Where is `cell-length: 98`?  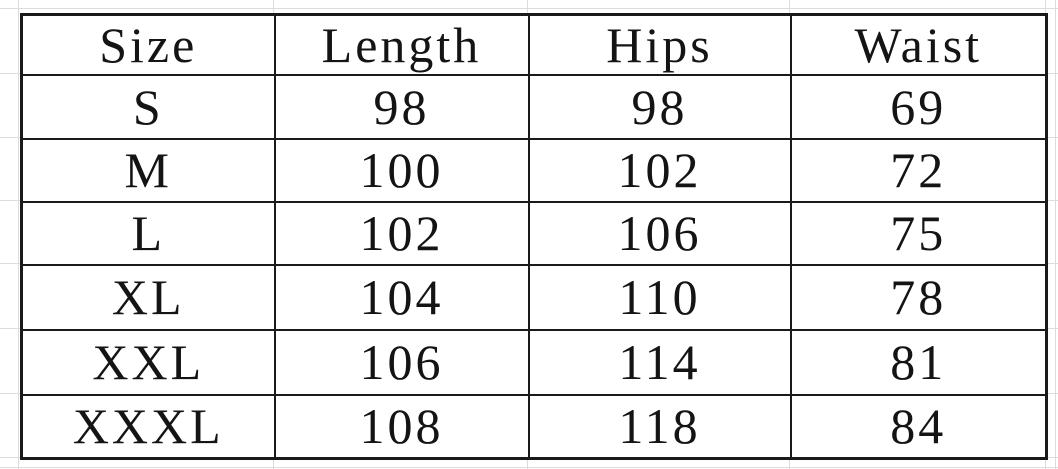 cell-length: 98 is located at coordinates (401, 106).